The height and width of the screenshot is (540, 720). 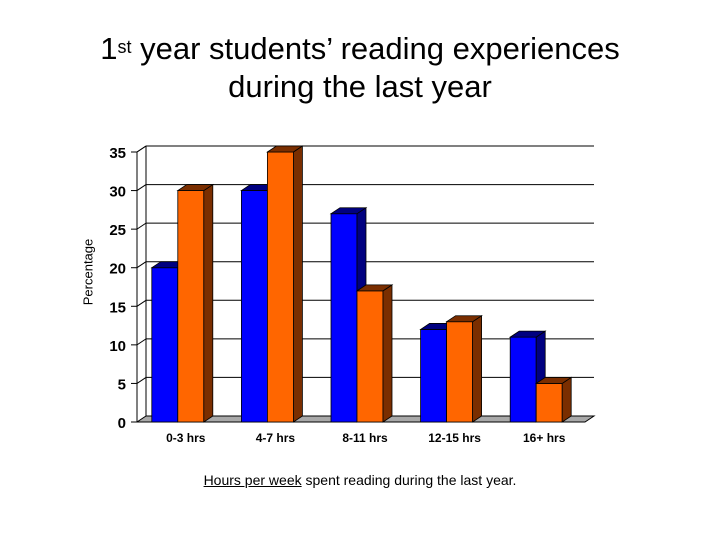 I want to click on x-tick-labels: 0-3 hrs 4-7 hrs 8-11 hrs 12-15 hrs 16+ hrs, so click(x=366, y=438).